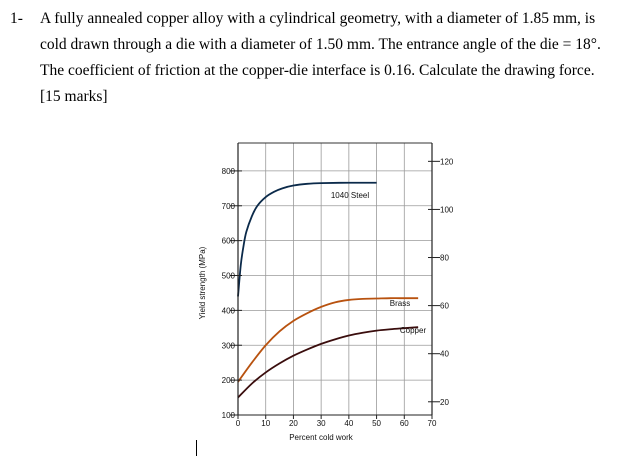 This screenshot has height=461, width=636. Describe the element at coordinates (16, 18) in the screenshot. I see `question-number: 1-` at that location.